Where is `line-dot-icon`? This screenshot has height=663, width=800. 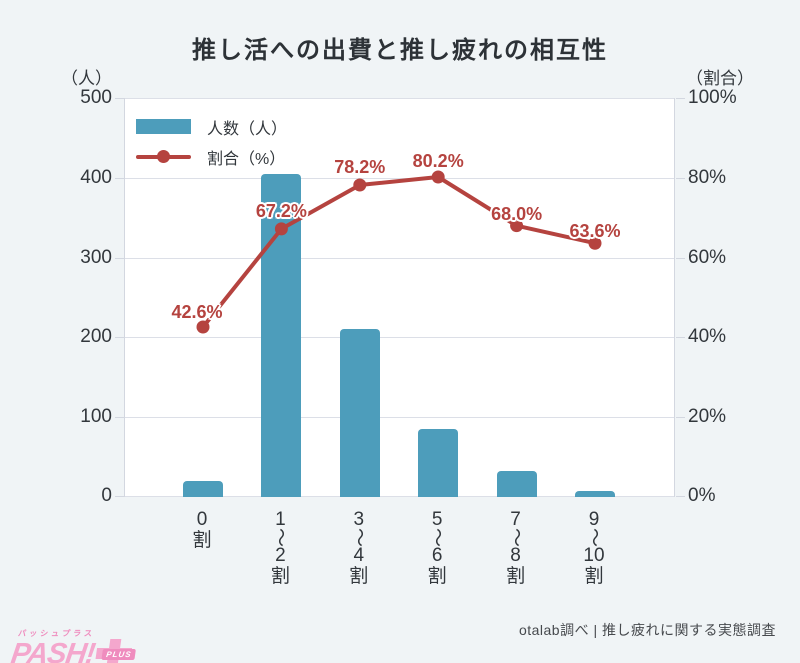 line-dot-icon is located at coordinates (163, 156).